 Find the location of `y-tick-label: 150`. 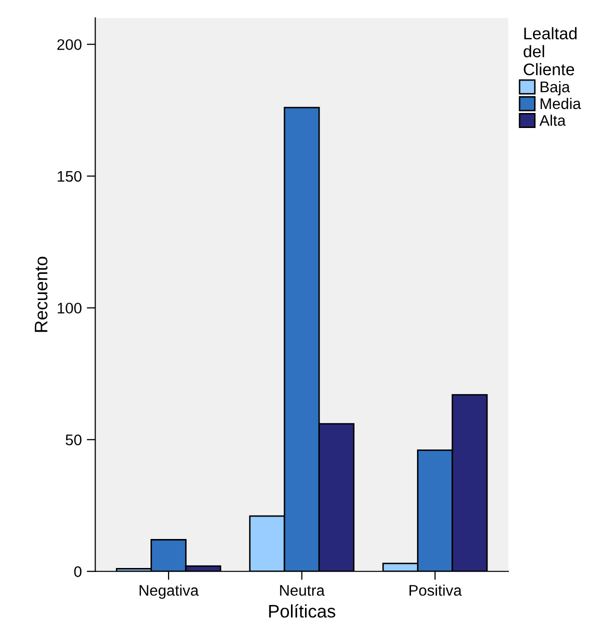

y-tick-label: 150 is located at coordinates (70, 176).